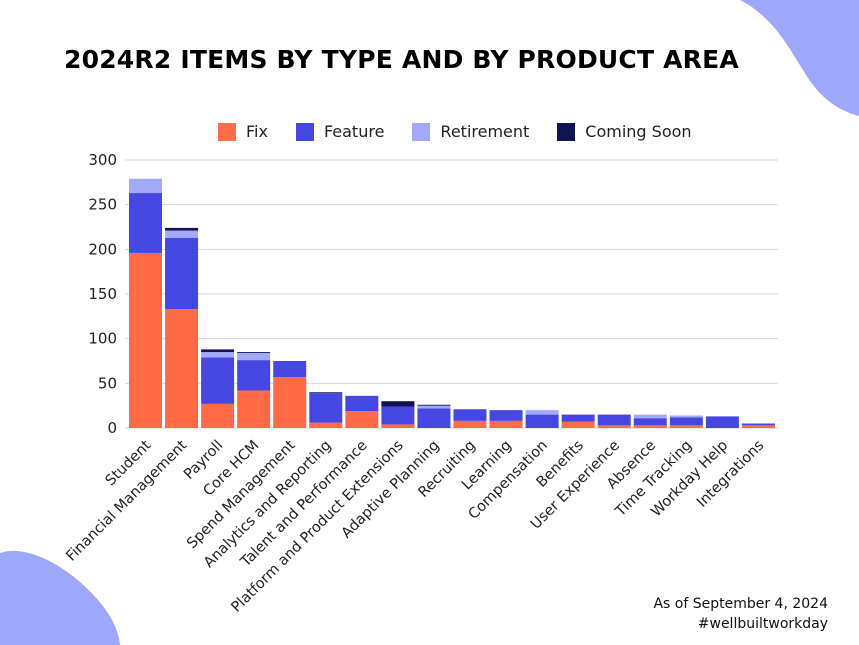 This screenshot has height=645, width=859. I want to click on y-tick-label: 200, so click(102, 249).